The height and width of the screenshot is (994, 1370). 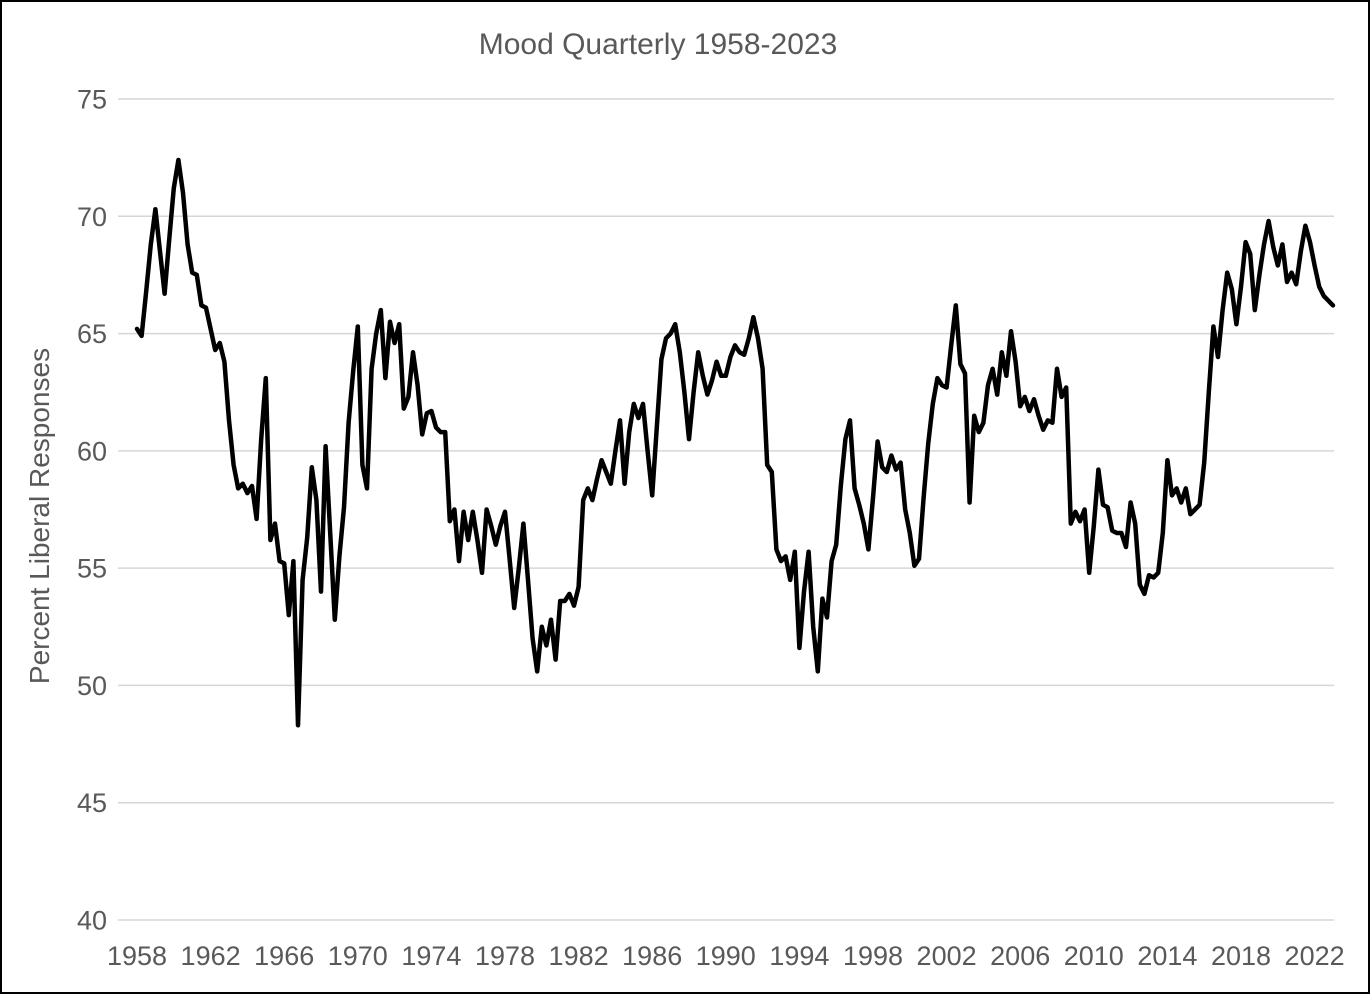 What do you see at coordinates (1167, 956) in the screenshot?
I see `x-tick-label: 2014` at bounding box center [1167, 956].